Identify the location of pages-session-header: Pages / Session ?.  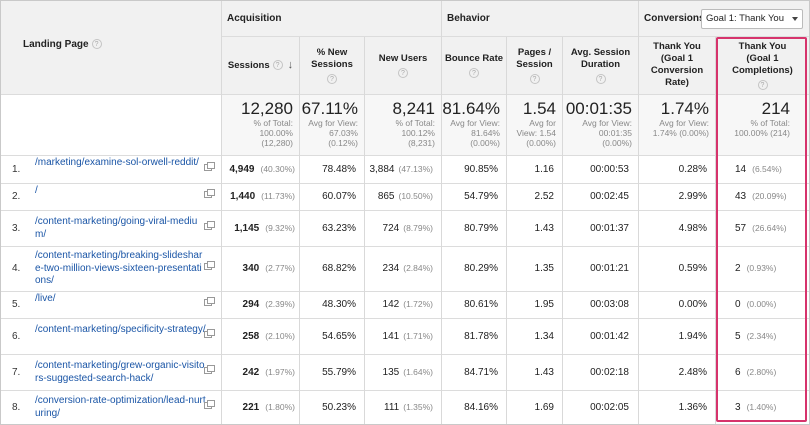
(534, 65).